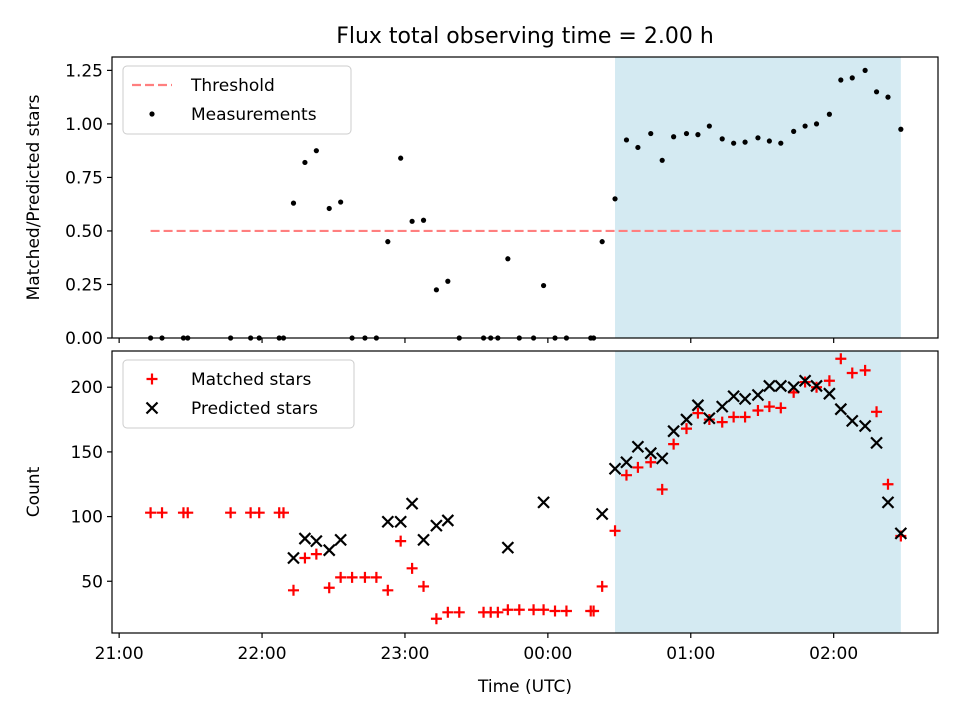 Image resolution: width=960 pixels, height=724 pixels. Describe the element at coordinates (84, 178) in the screenshot. I see `y-tick-label: 0.75` at that location.